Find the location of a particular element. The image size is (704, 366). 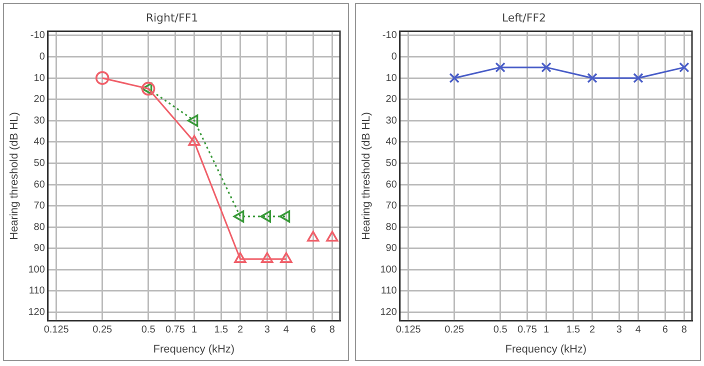

chart-title: Left/FF2 is located at coordinates (524, 17).